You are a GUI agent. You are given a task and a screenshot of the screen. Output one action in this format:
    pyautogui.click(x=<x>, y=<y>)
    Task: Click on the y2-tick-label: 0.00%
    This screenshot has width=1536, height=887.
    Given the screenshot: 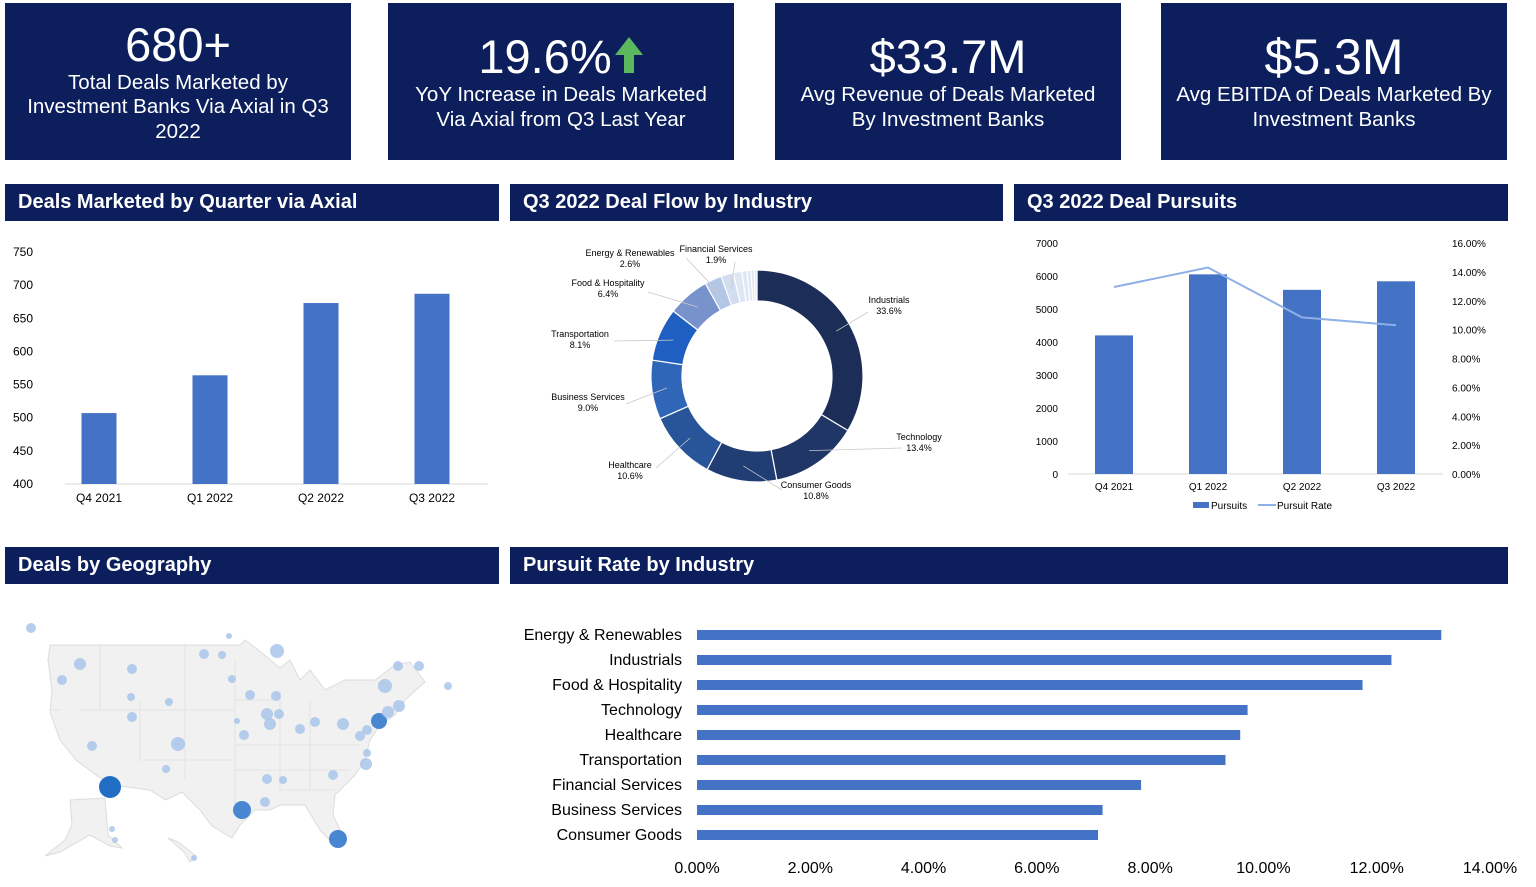 What is the action you would take?
    pyautogui.click(x=1466, y=475)
    